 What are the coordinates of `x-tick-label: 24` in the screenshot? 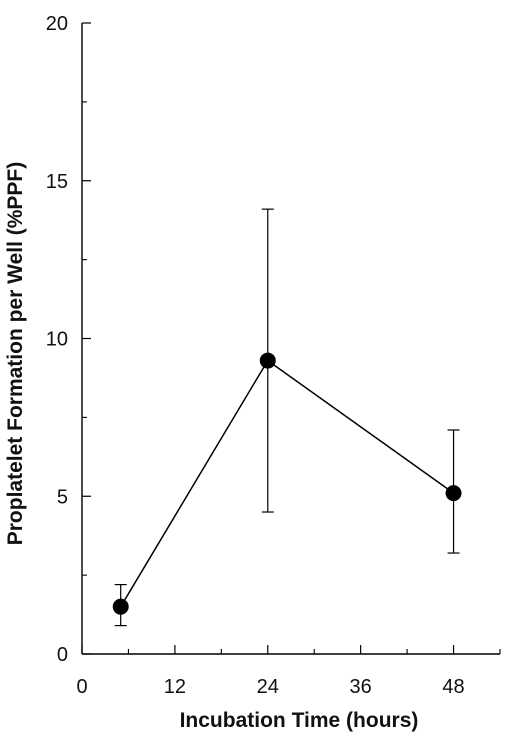 It's located at (268, 687).